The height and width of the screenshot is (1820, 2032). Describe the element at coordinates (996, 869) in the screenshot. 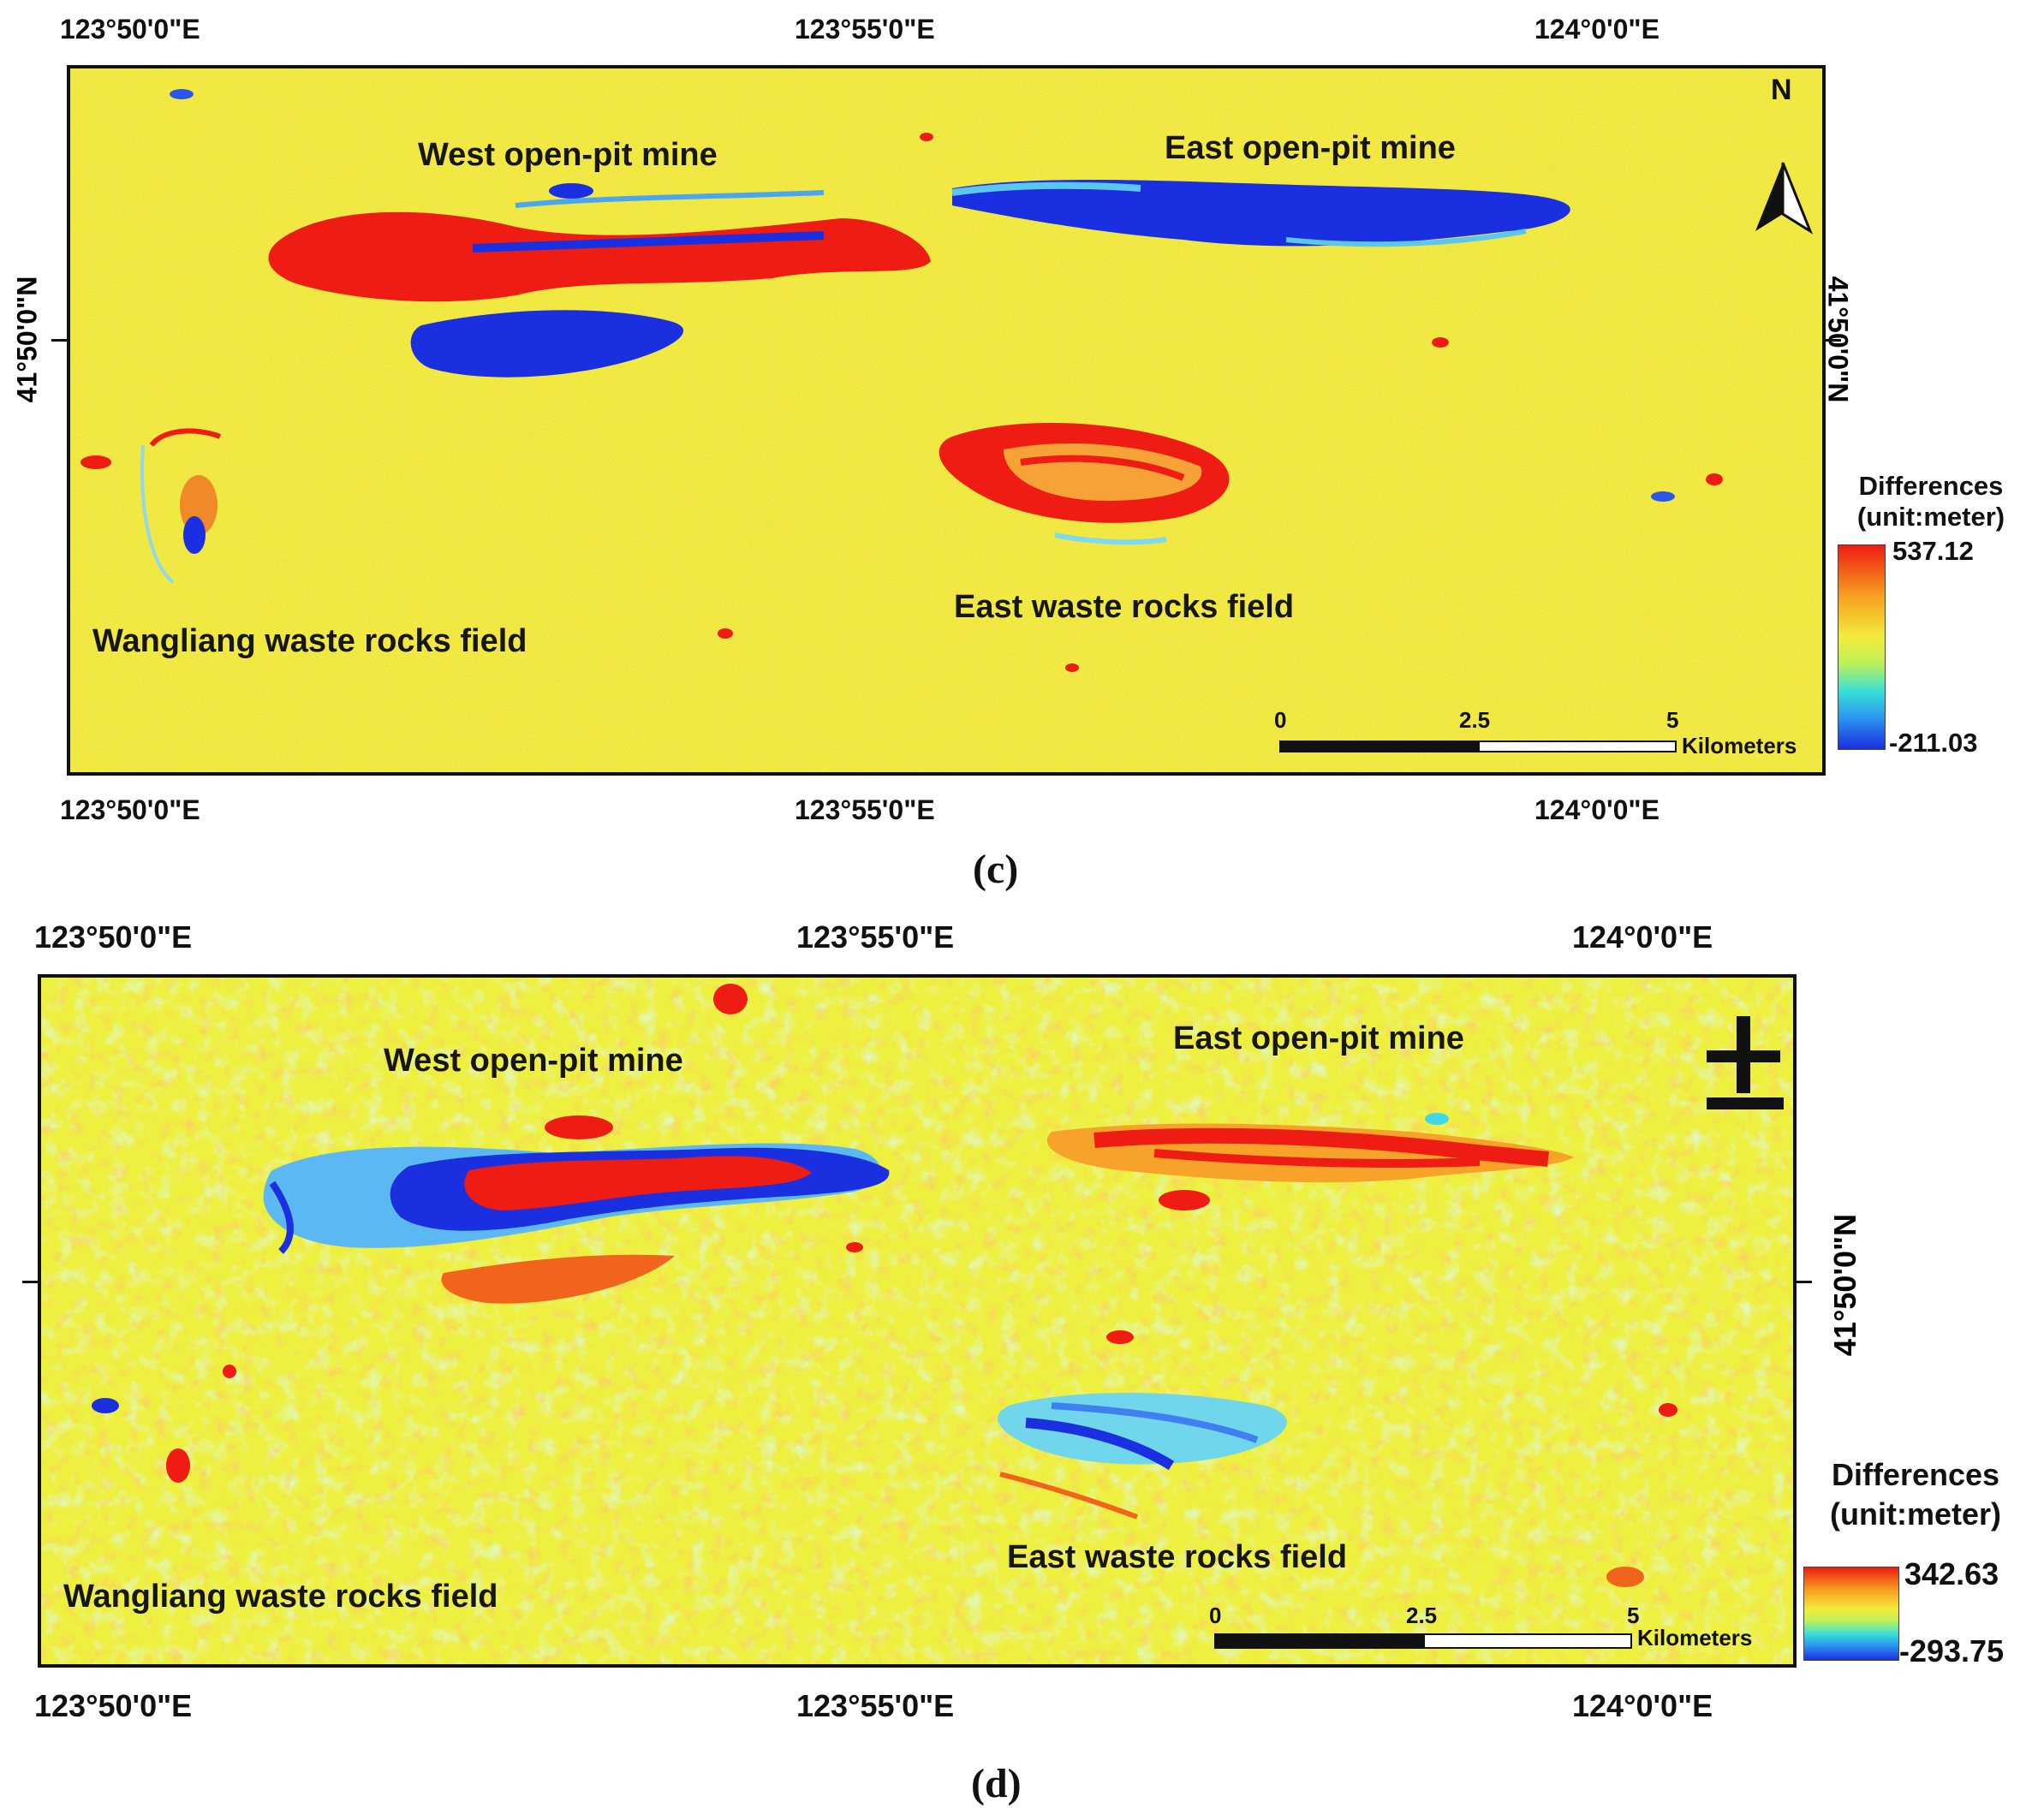

I see `caption-c: (c)` at that location.